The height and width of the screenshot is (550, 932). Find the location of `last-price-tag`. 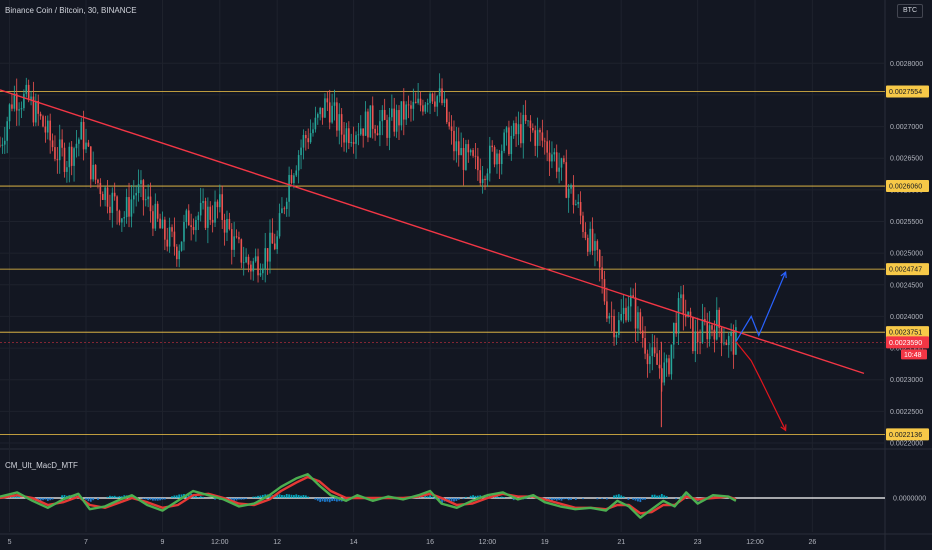

last-price-tag is located at coordinates (907, 342).